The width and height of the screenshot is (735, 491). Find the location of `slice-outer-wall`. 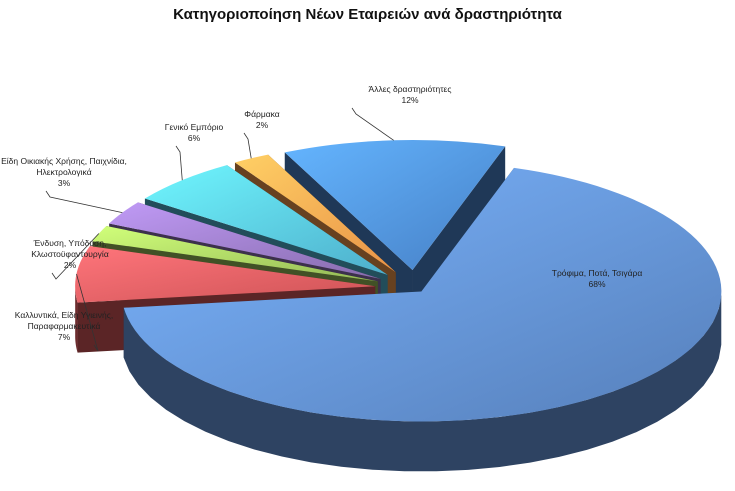

slice-outer-wall is located at coordinates (76, 319).